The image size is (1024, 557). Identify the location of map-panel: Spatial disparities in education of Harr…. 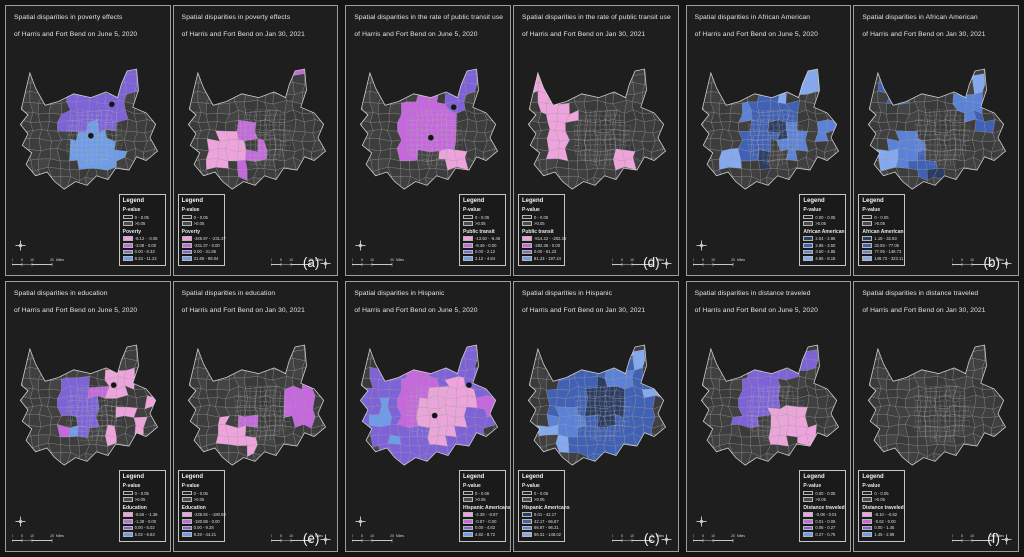
(88, 416).